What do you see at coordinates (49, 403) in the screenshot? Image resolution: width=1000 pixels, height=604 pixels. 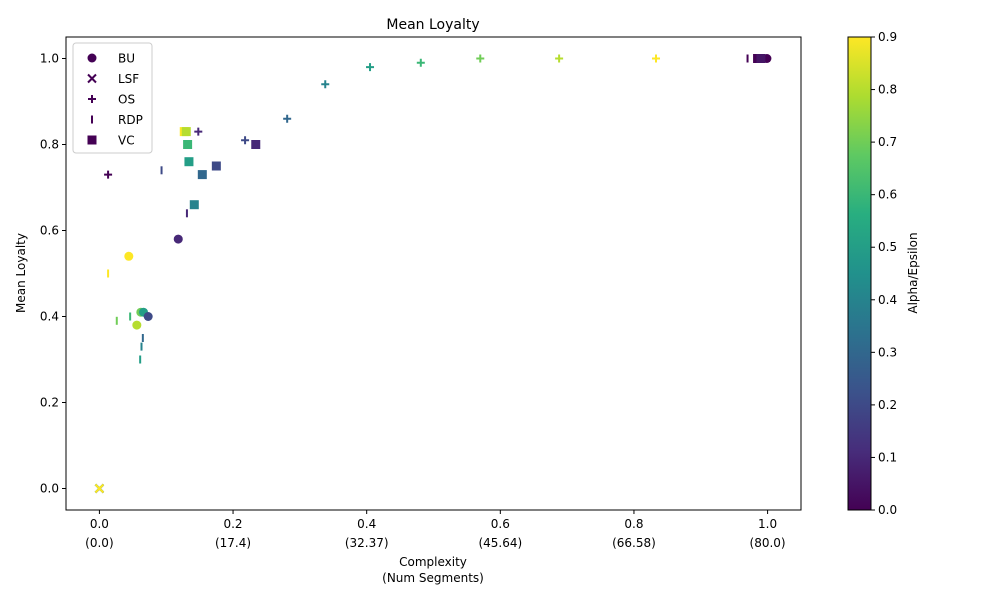 I see `y-tick-label-1: 0.2` at bounding box center [49, 403].